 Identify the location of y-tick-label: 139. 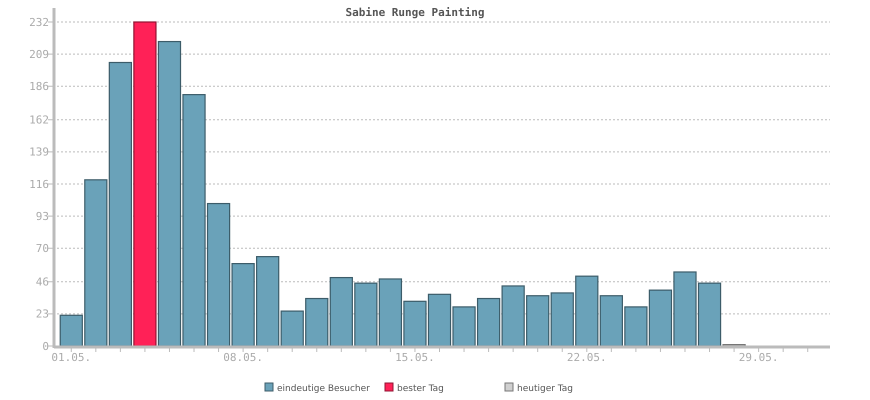
(39, 152).